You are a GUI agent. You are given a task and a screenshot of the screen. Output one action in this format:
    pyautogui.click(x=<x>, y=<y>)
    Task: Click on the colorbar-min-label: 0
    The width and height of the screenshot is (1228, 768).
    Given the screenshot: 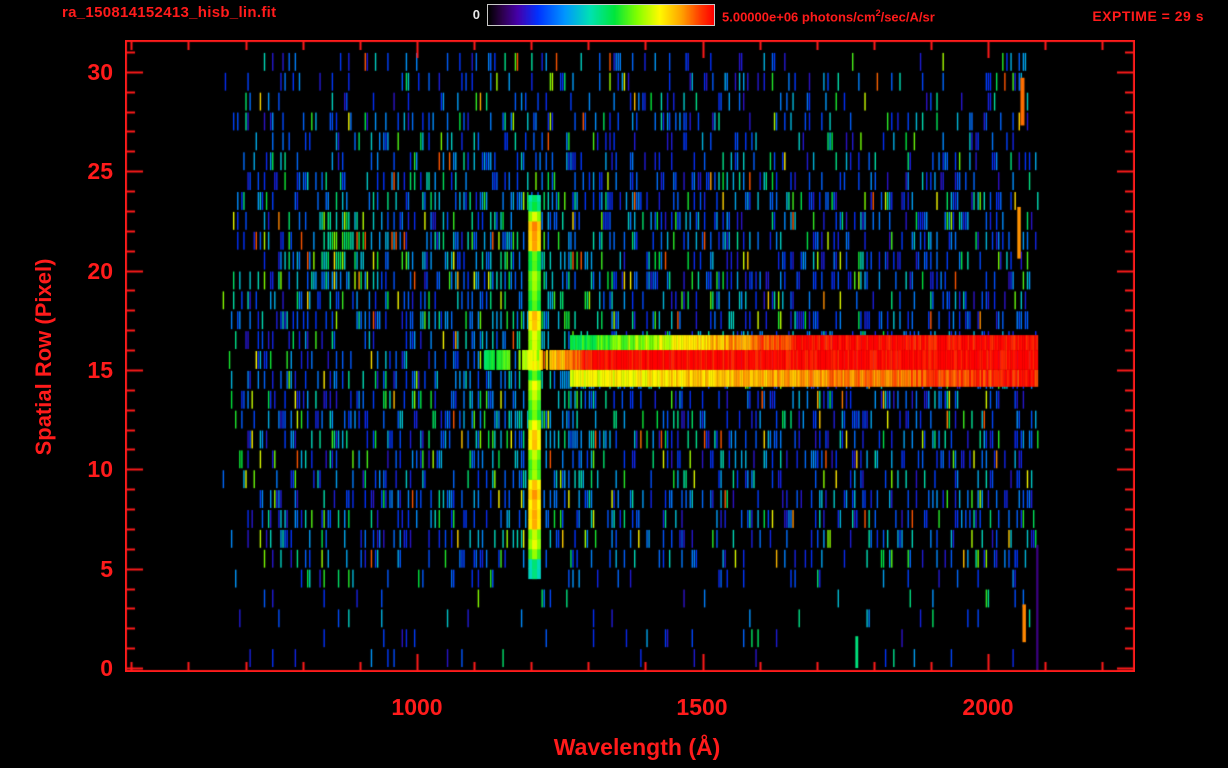 What is the action you would take?
    pyautogui.click(x=476, y=14)
    